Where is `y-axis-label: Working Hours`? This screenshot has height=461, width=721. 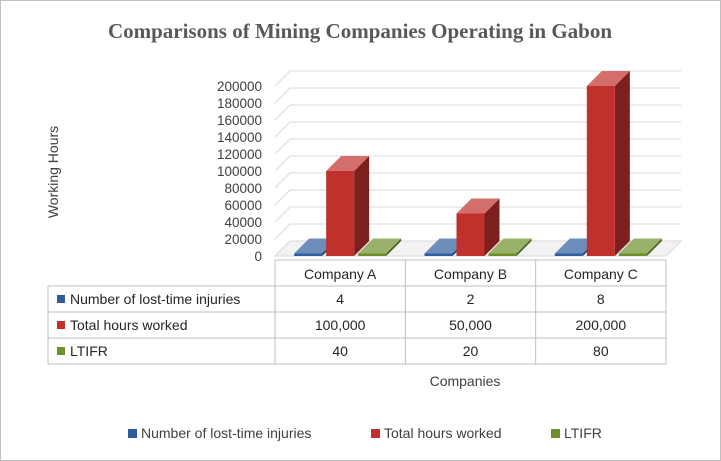 y-axis-label: Working Hours is located at coordinates (53, 172).